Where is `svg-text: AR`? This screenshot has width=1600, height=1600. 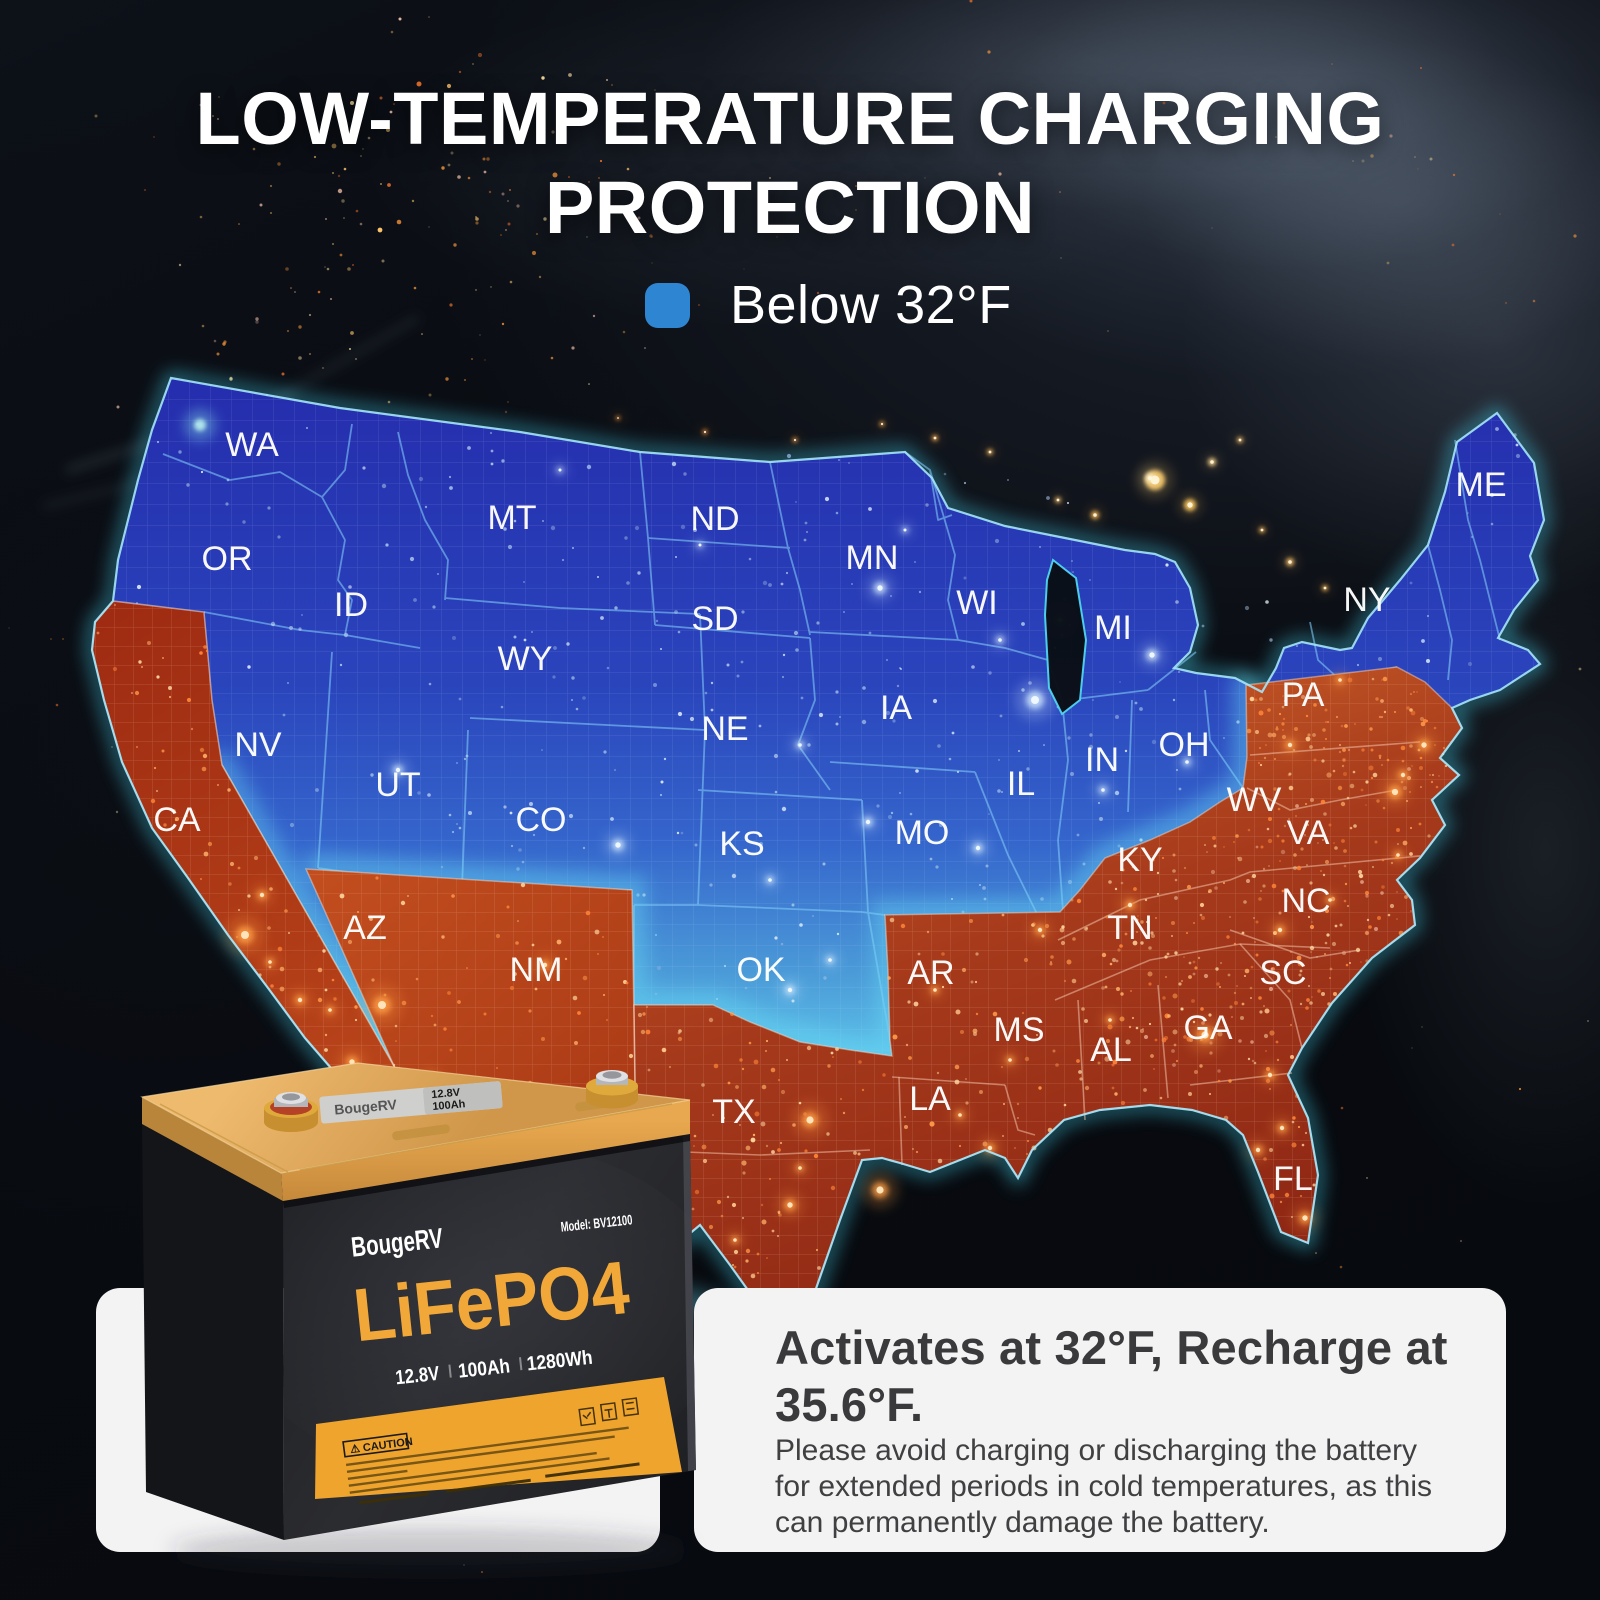 svg-text: AR is located at coordinates (930, 973).